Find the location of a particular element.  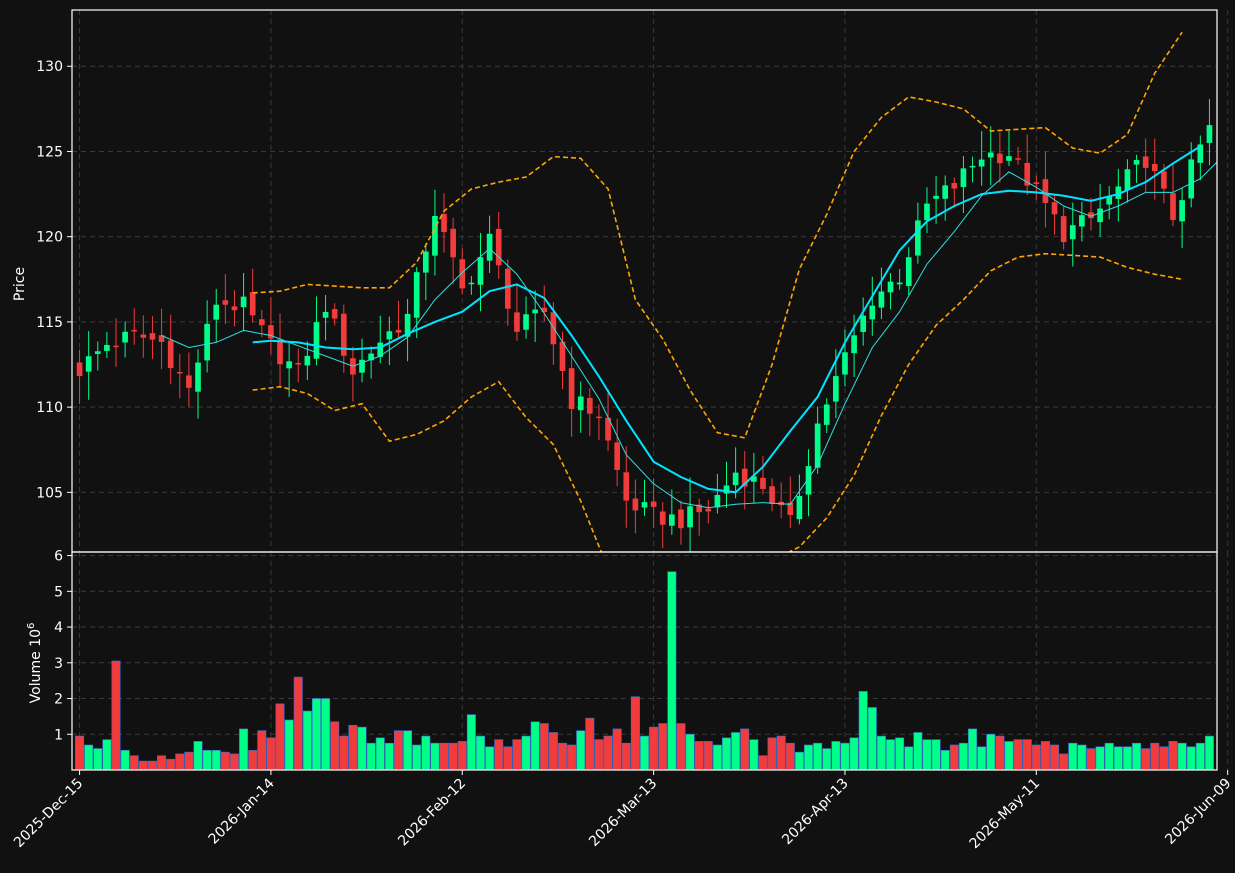

volume-tick-label: 6 is located at coordinates (58, 557).